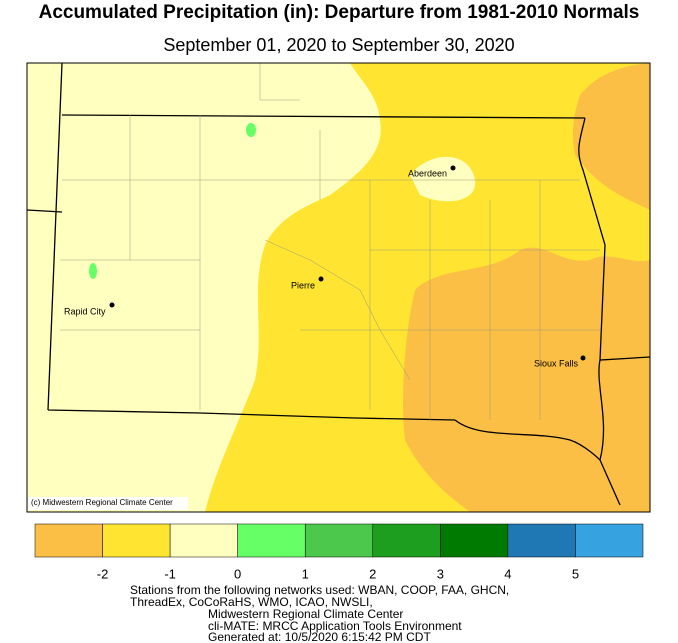 This screenshot has height=643, width=678. Describe the element at coordinates (427, 173) in the screenshot. I see `city-label: Aberdeen` at that location.